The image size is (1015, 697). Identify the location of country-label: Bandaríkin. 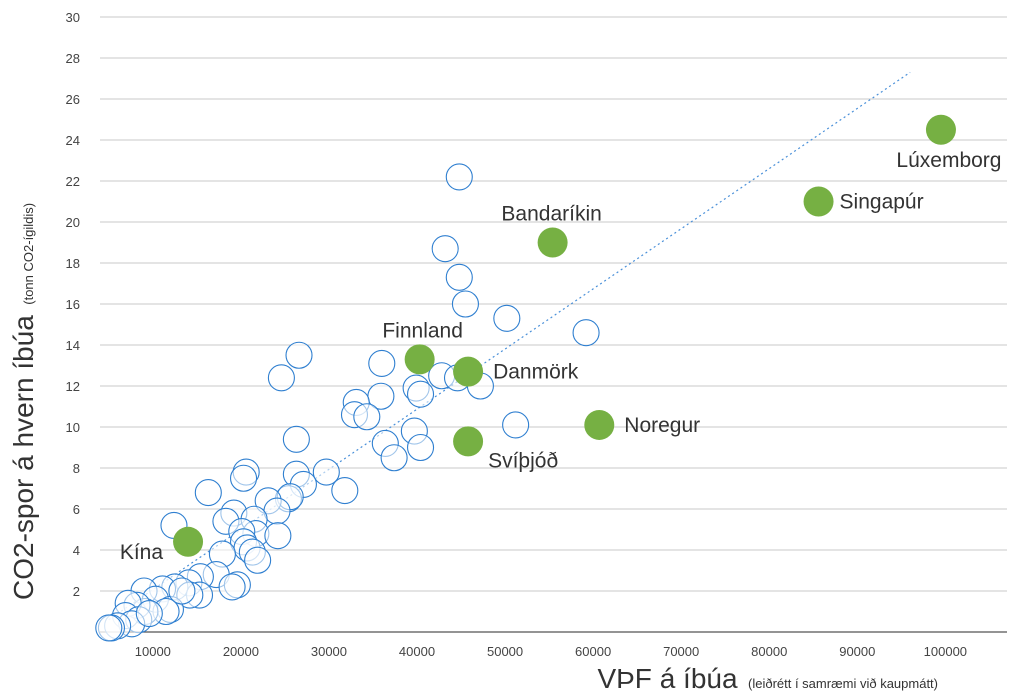
(551, 214).